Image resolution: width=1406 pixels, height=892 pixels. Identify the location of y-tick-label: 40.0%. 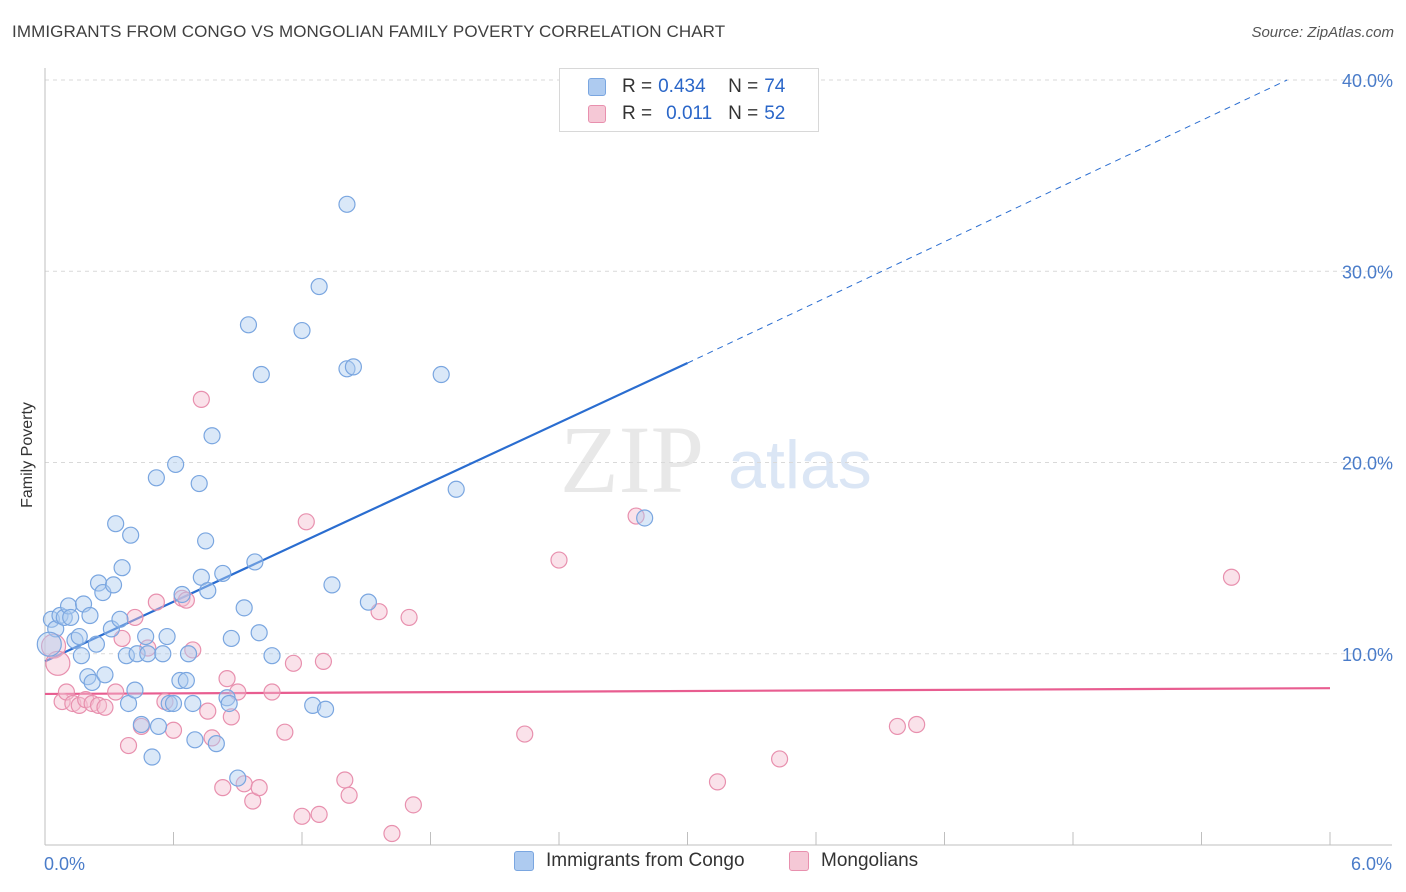
(1367, 81).